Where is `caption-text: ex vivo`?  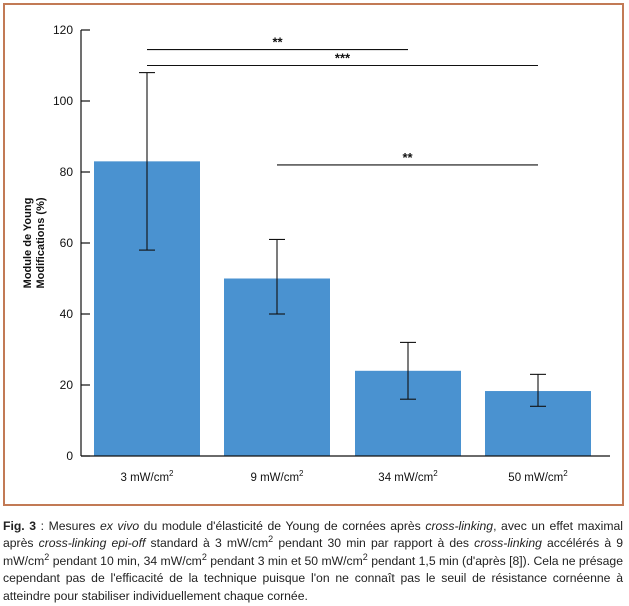 caption-text: ex vivo is located at coordinates (119, 526).